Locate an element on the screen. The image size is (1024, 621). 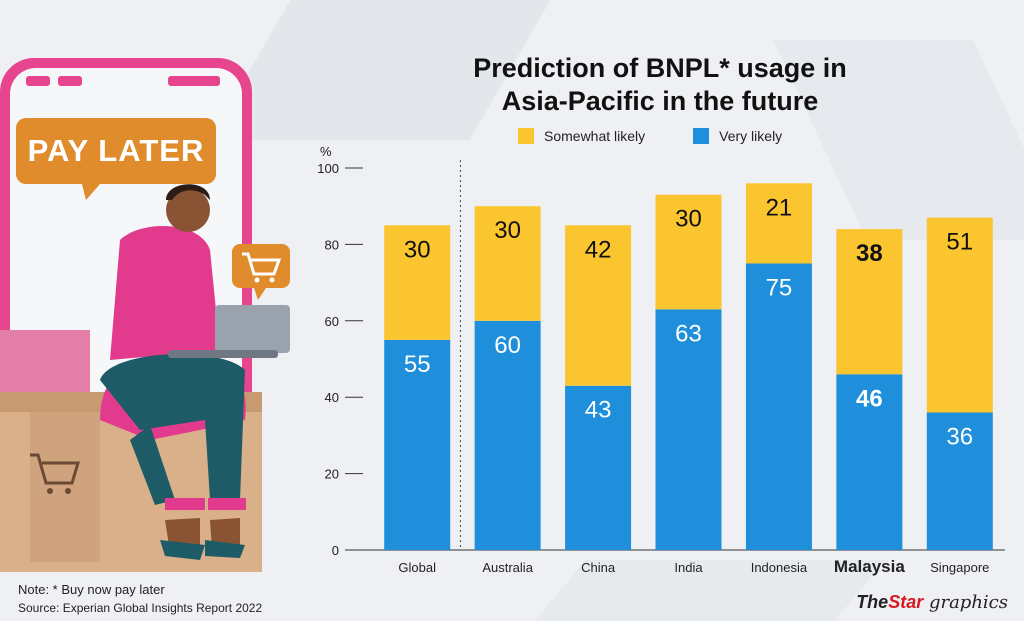
pay-later-badge: PAY LATER is located at coordinates (116, 151).